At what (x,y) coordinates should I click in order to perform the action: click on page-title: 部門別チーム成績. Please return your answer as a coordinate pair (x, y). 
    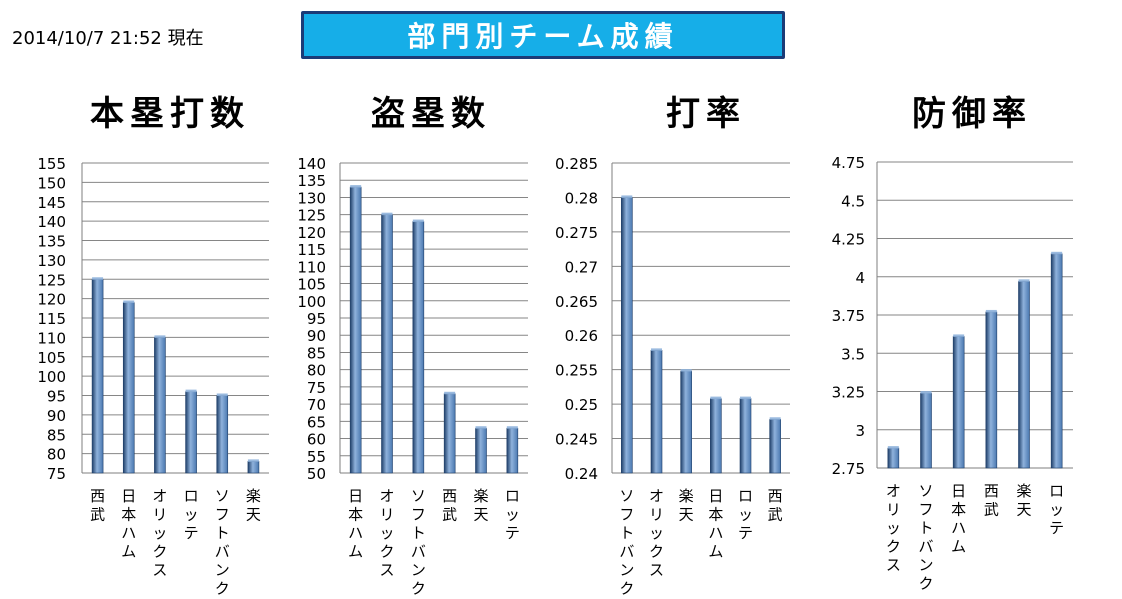
    Looking at the image, I should click on (543, 36).